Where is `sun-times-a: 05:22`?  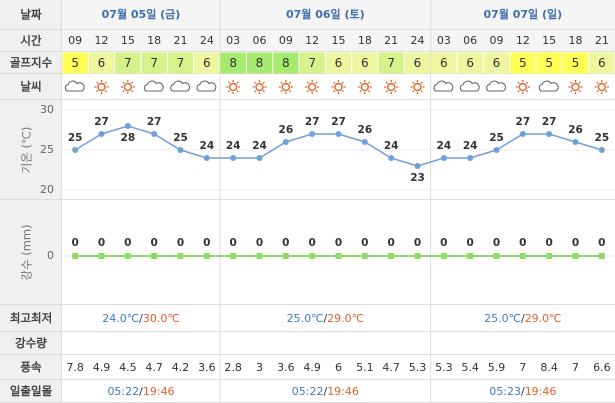
sun-times-a: 05:22 is located at coordinates (308, 391).